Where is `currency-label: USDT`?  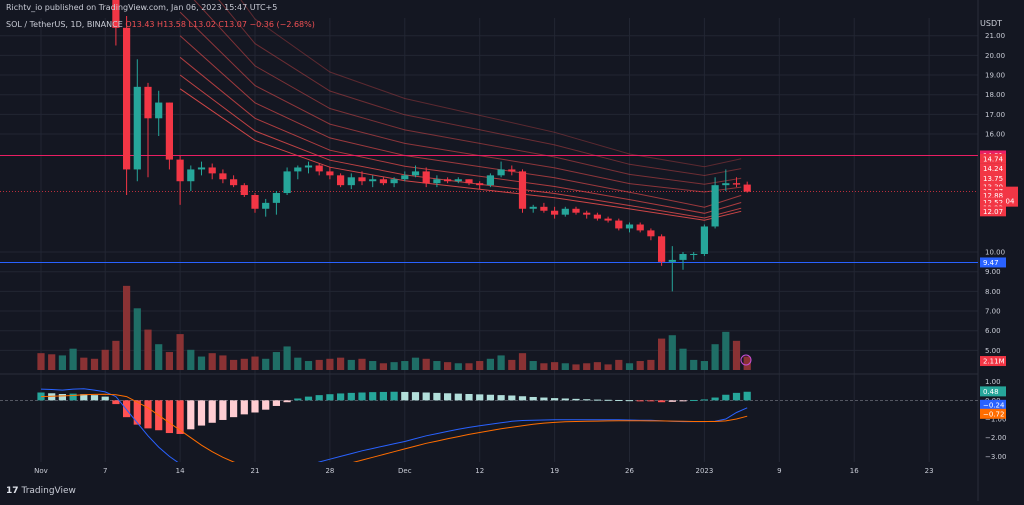
currency-label: USDT is located at coordinates (991, 23).